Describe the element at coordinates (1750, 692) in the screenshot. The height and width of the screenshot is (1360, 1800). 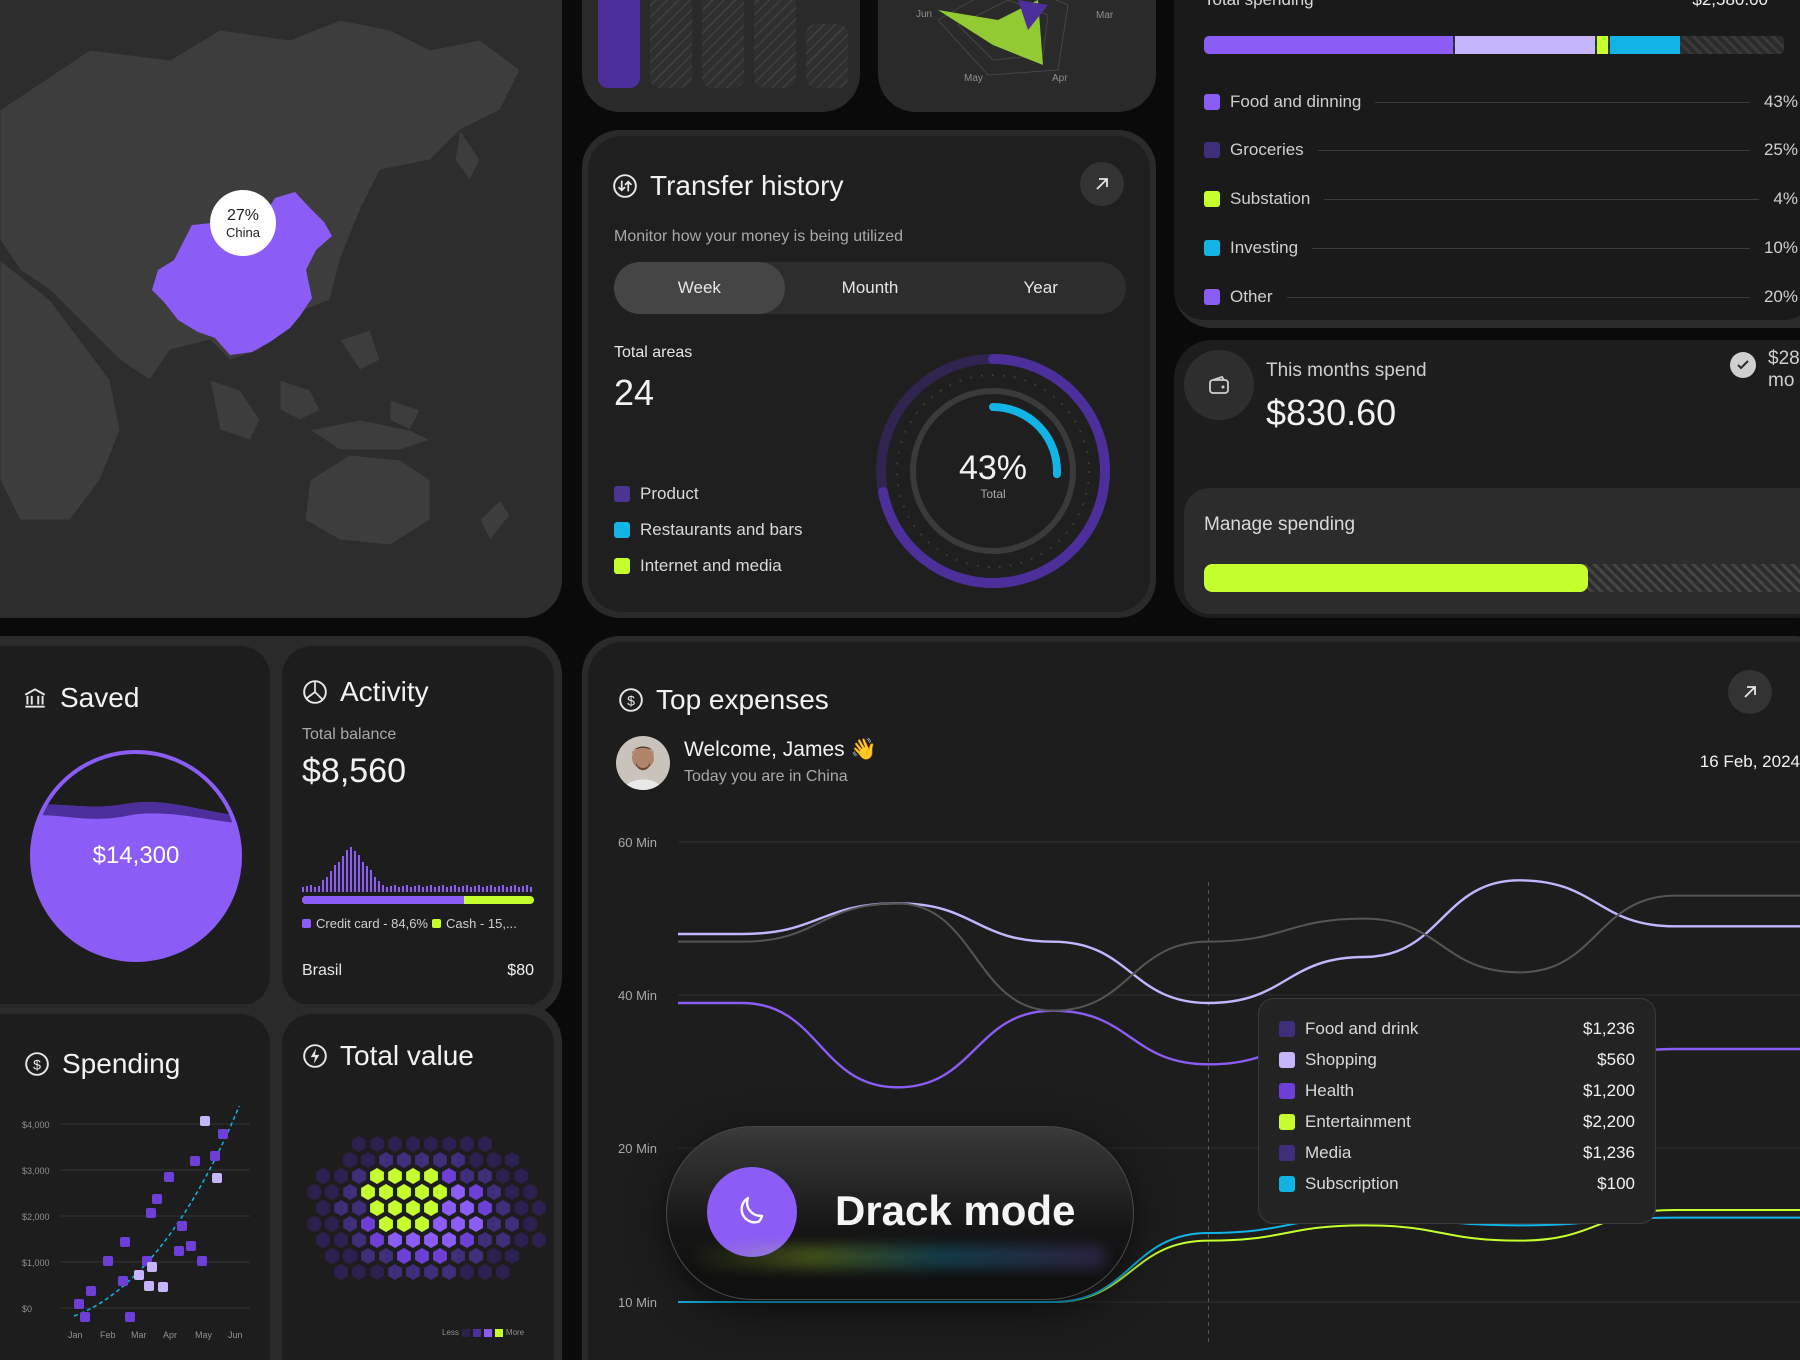
I see `expenses-open-button` at that location.